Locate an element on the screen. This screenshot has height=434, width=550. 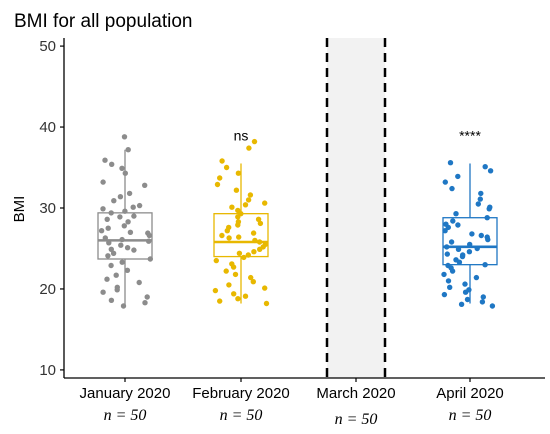
significance-label: ns is located at coordinates (241, 135).